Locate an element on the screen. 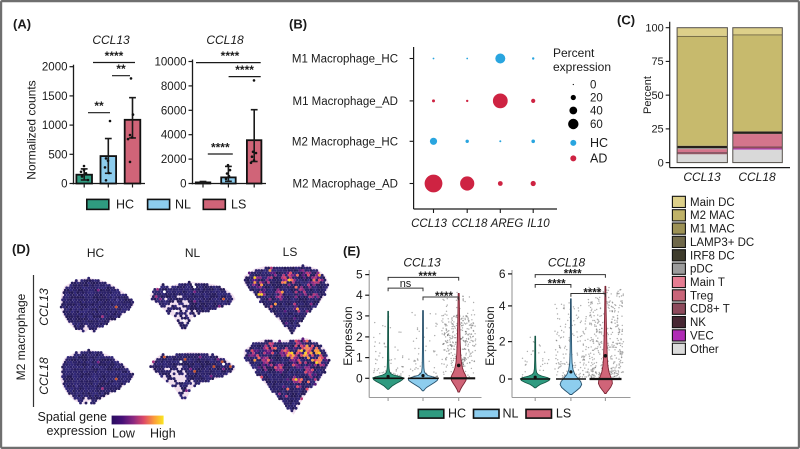 This screenshot has width=800, height=449. svg-text: 3 is located at coordinates (359, 316).